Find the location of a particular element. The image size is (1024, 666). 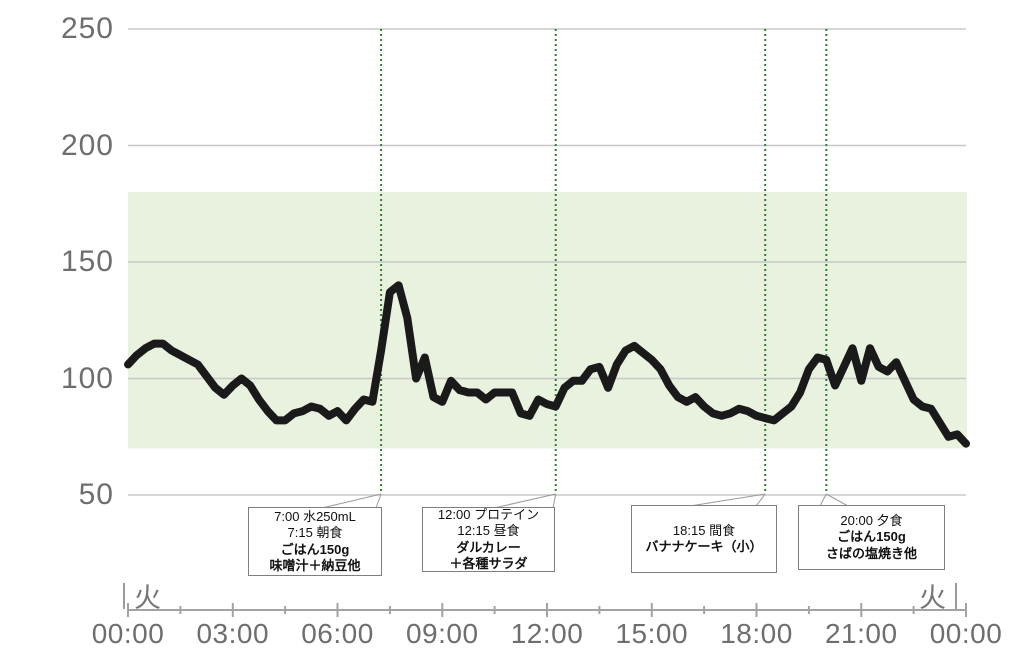

meal-annotation-box-1: 7:00 水250mL 7:15 朝食 ごはん150g 味噌汁＋納豆他 is located at coordinates (315, 541).